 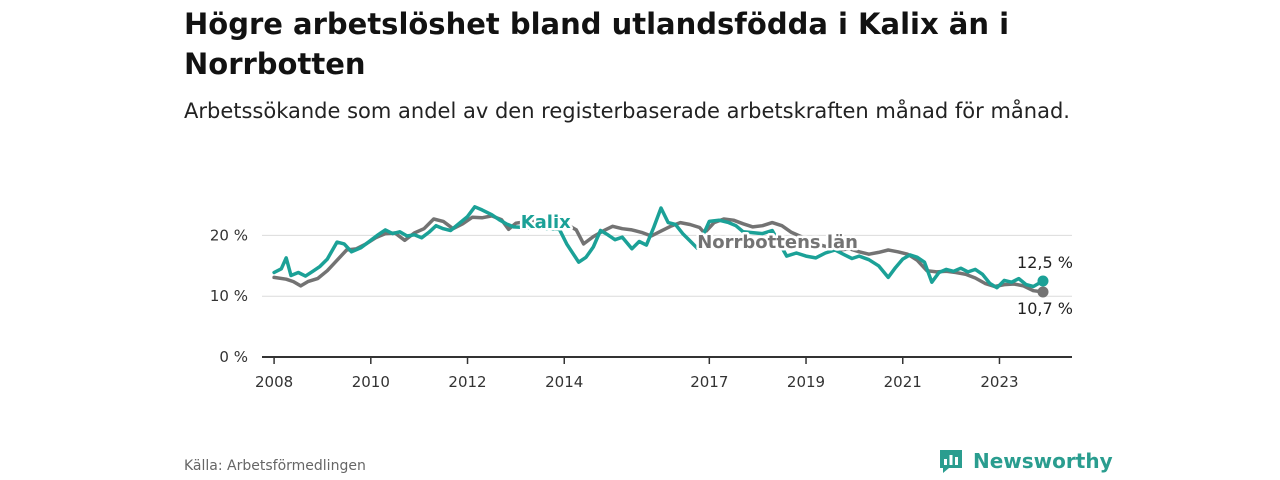 What do you see at coordinates (1043, 461) in the screenshot?
I see `brand-name: Newsworthy` at bounding box center [1043, 461].